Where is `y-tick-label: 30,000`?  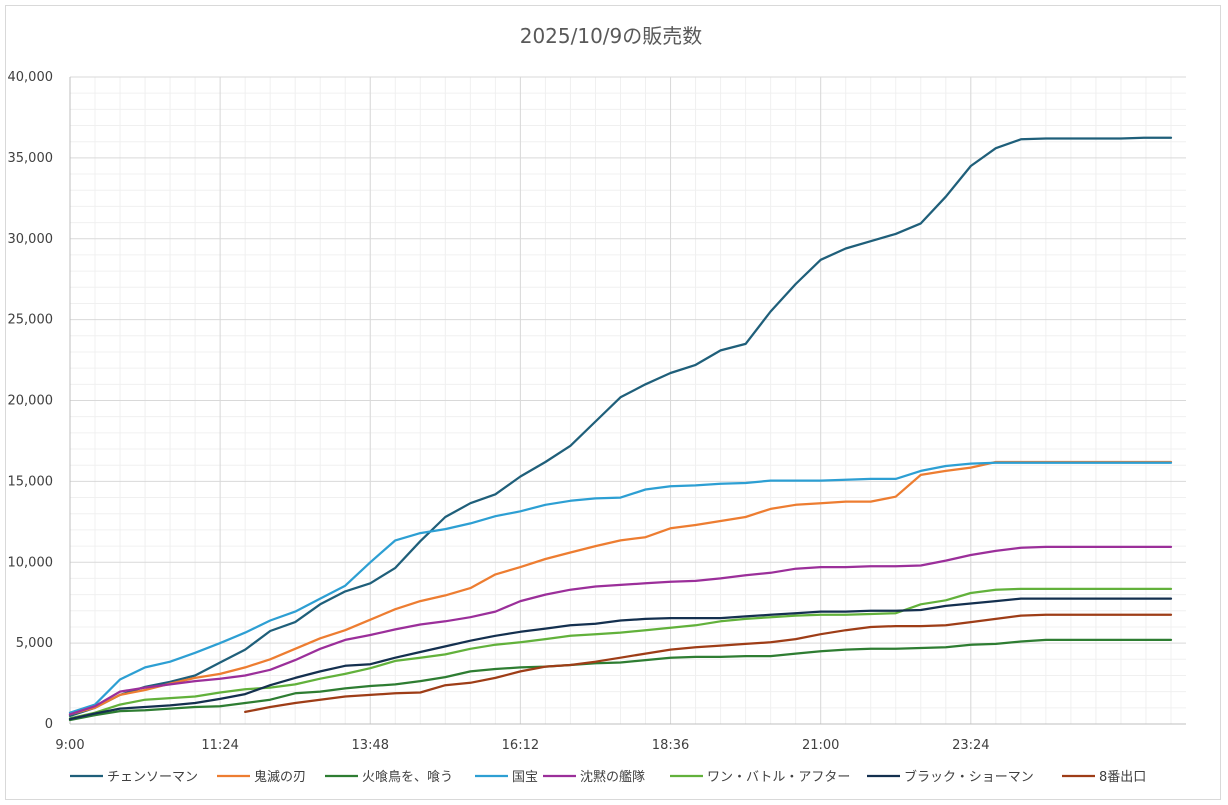 y-tick-label: 30,000 is located at coordinates (31, 239).